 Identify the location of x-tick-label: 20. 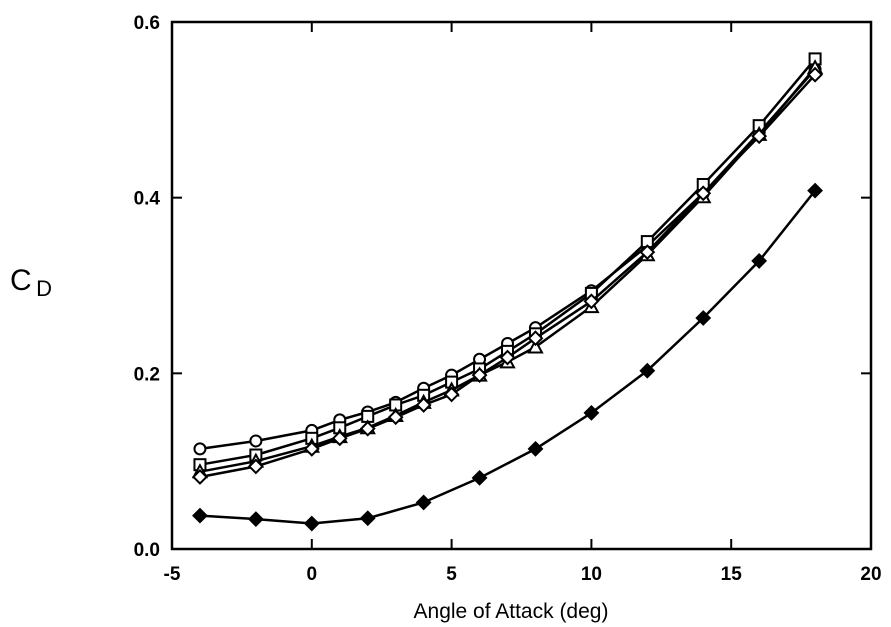
(870, 574).